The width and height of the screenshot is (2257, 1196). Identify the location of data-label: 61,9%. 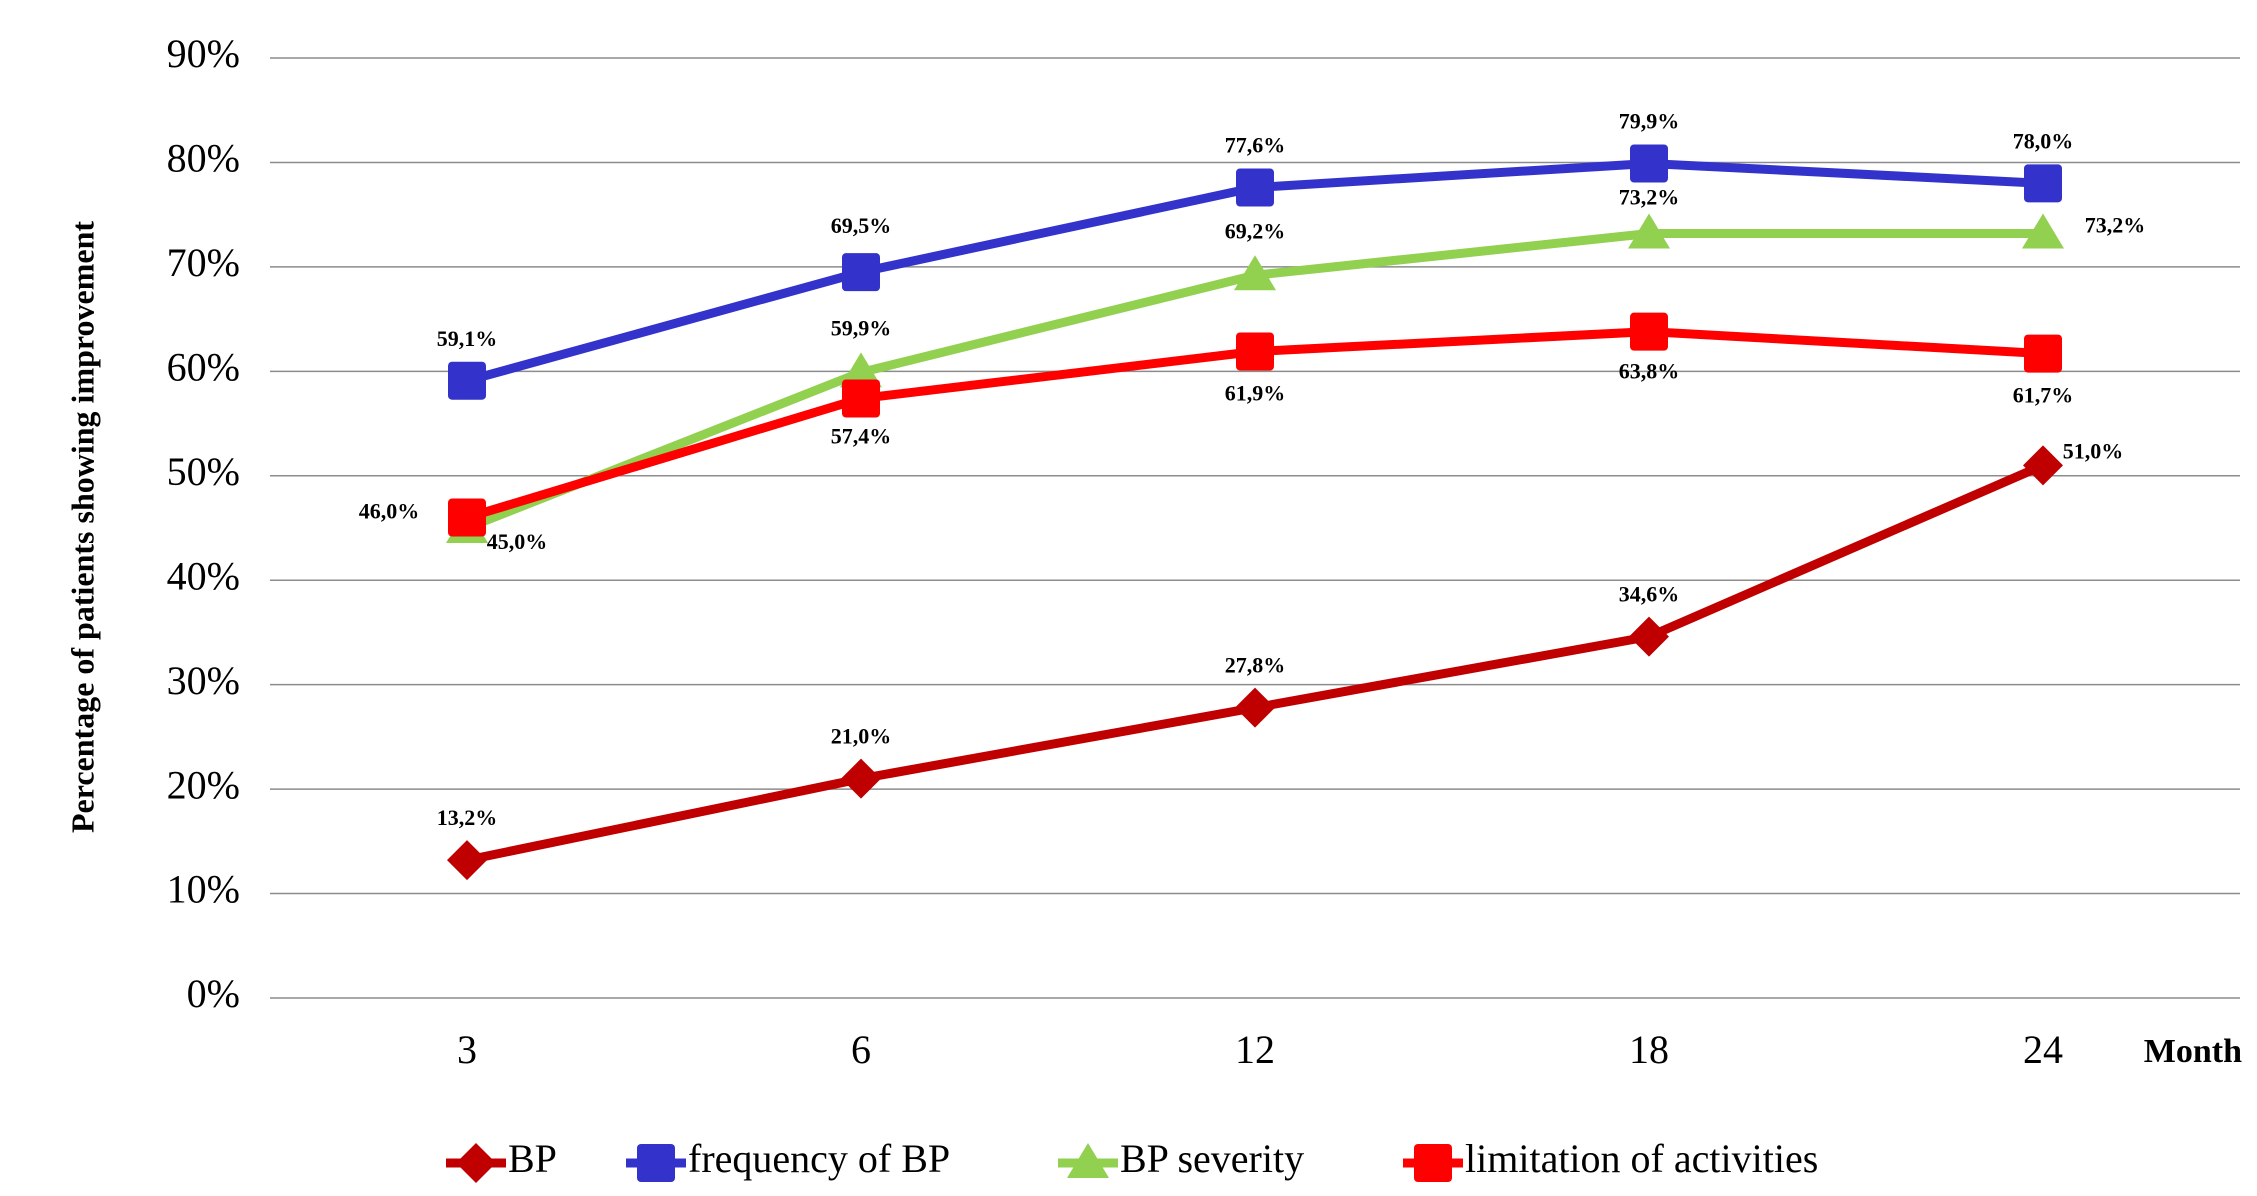
(1255, 393).